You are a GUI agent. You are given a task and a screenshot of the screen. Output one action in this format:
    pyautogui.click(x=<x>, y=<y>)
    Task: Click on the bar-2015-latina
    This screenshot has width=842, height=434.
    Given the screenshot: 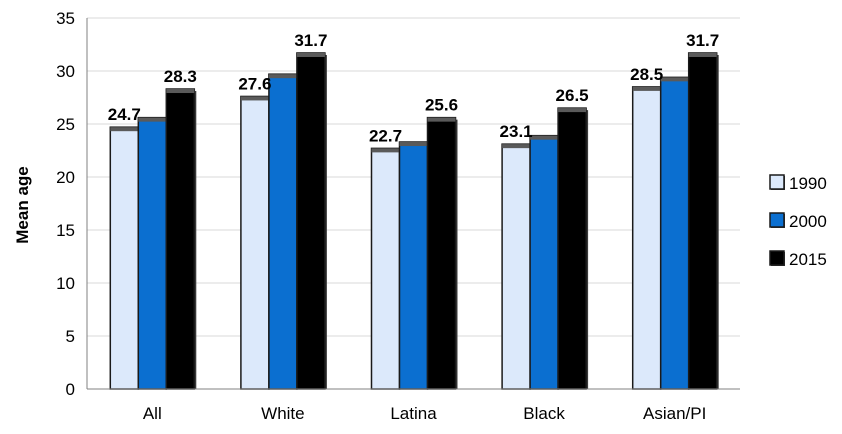 What is the action you would take?
    pyautogui.click(x=442, y=253)
    